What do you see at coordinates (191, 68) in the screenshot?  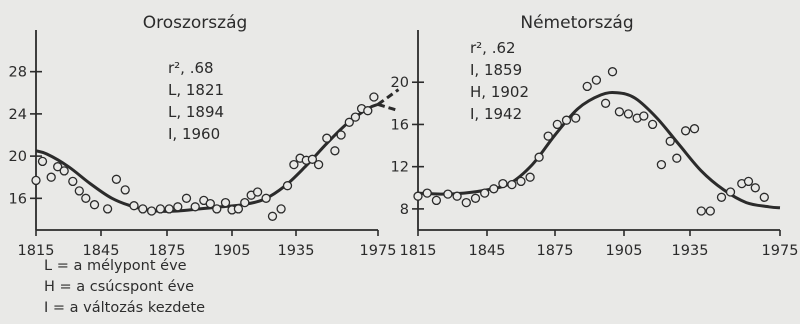 I see `annotation-r2: r², .68` at bounding box center [191, 68].